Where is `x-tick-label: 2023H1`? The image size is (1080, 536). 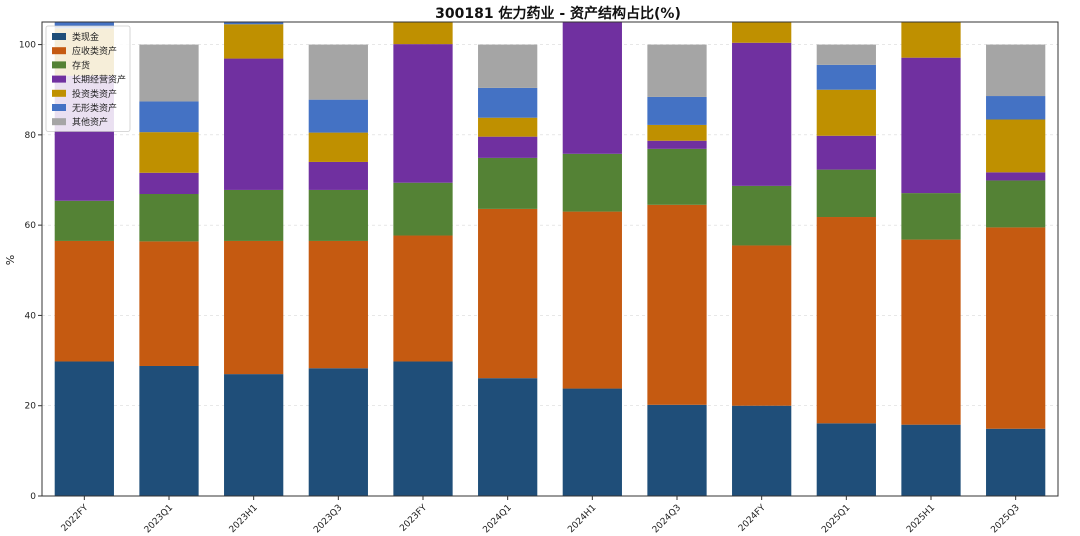 x-tick-label: 2023H1 is located at coordinates (244, 519).